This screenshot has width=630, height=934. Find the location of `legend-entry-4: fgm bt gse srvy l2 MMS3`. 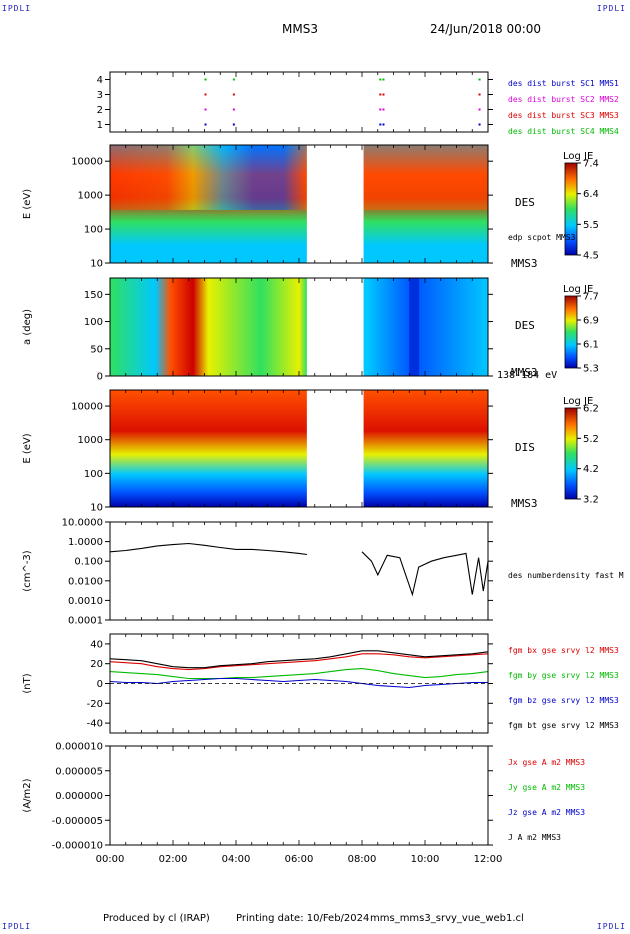

legend-entry-4: fgm bt gse srvy l2 MMS3 is located at coordinates (563, 725).